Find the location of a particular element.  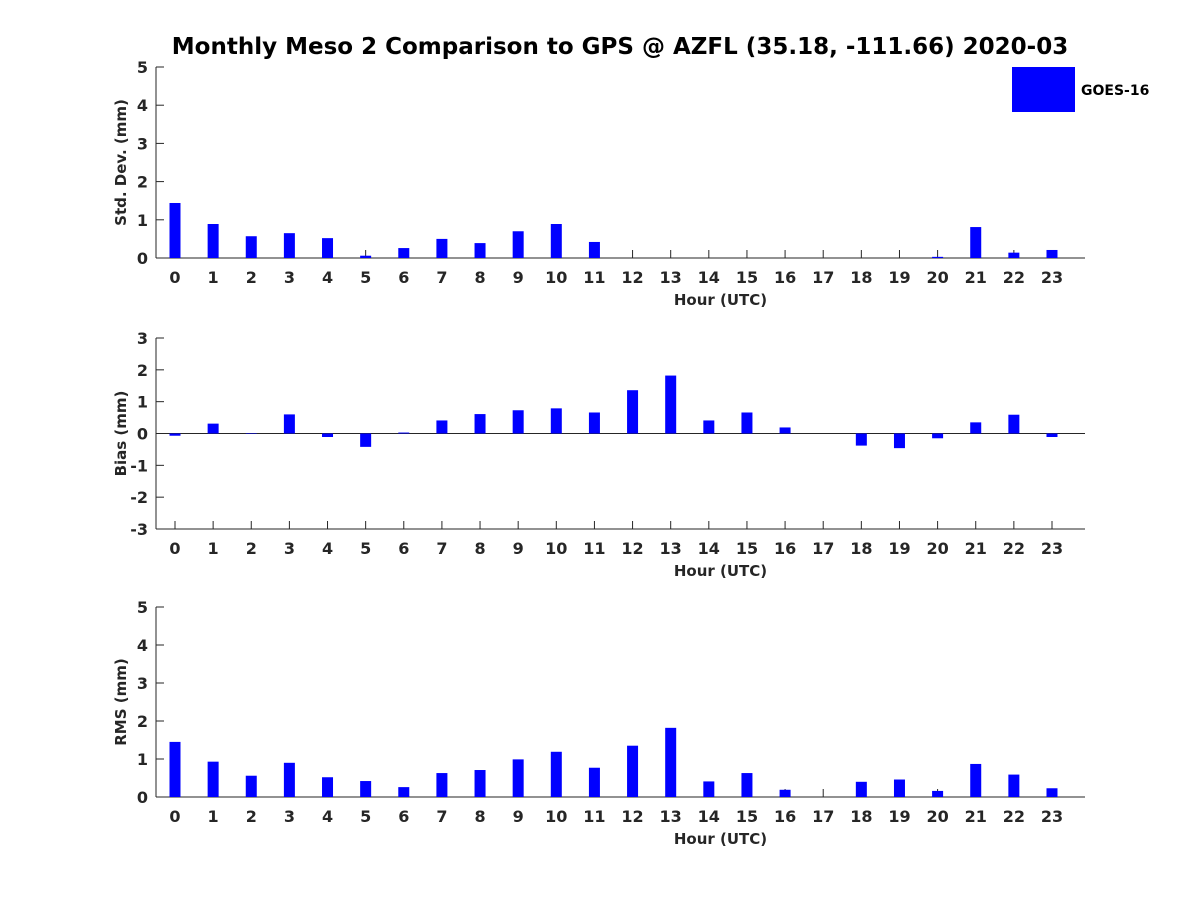

legend-label: GOES-16 is located at coordinates (1115, 91).